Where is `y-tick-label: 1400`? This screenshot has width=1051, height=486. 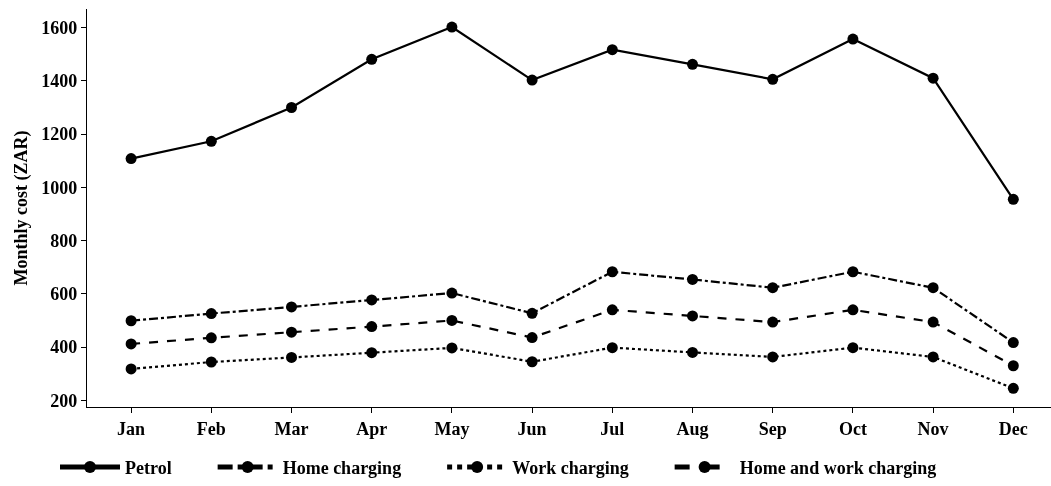 y-tick-label: 1400 is located at coordinates (59, 81).